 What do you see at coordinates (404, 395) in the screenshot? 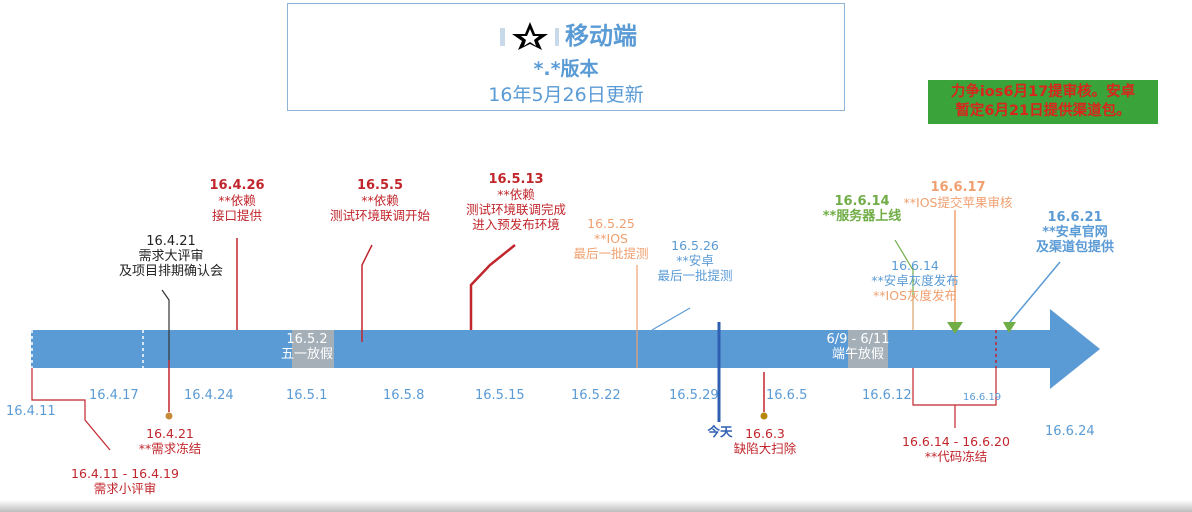
I see `tick-label: 16.5.8` at bounding box center [404, 395].